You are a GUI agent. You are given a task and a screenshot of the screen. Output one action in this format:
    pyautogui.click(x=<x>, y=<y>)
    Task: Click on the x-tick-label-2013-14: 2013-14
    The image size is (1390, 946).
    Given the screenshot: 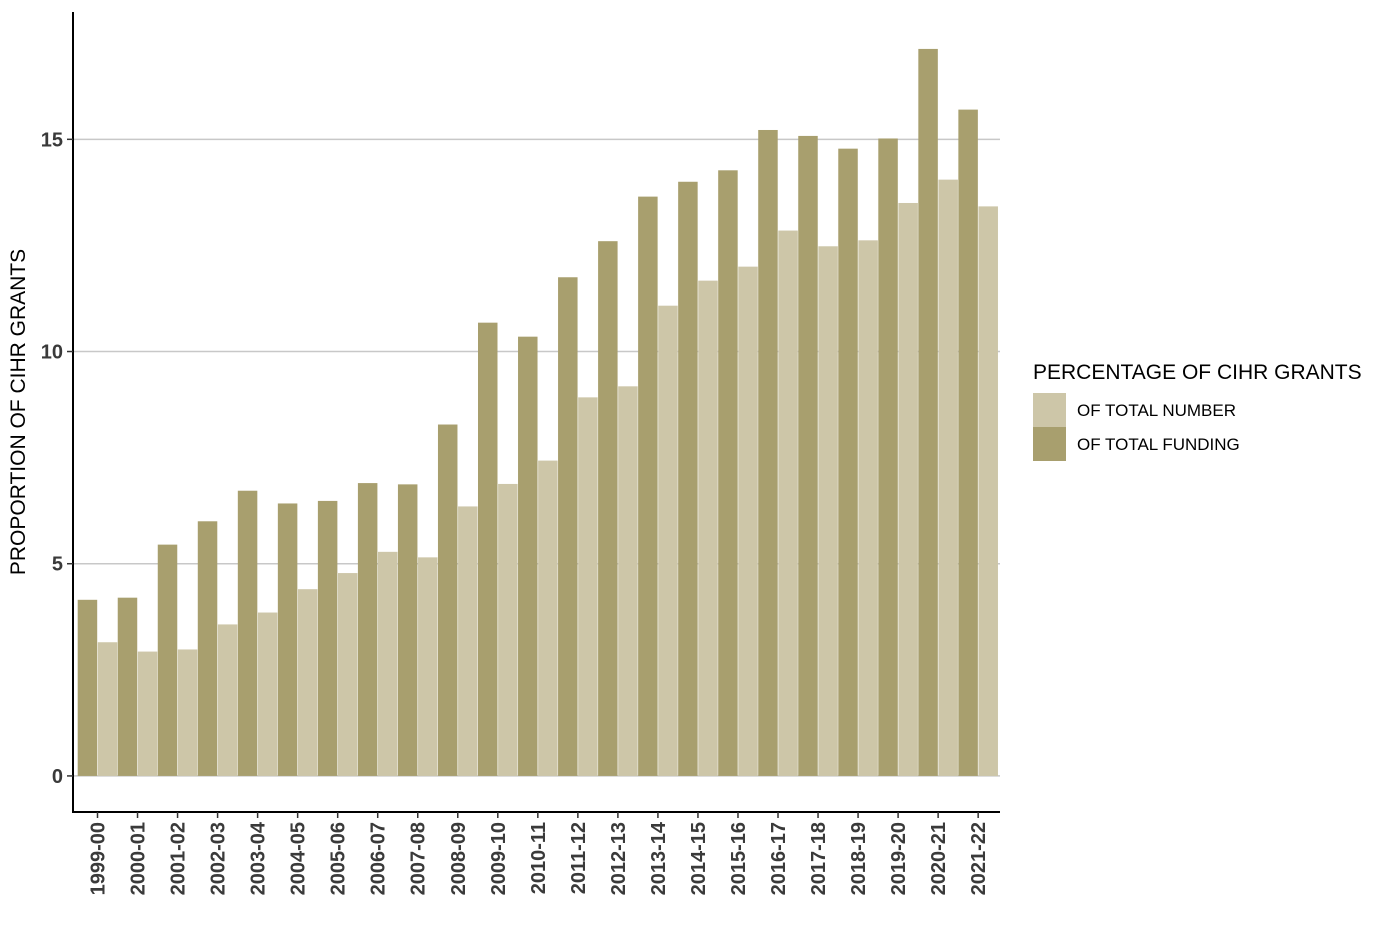 What is the action you would take?
    pyautogui.click(x=659, y=858)
    